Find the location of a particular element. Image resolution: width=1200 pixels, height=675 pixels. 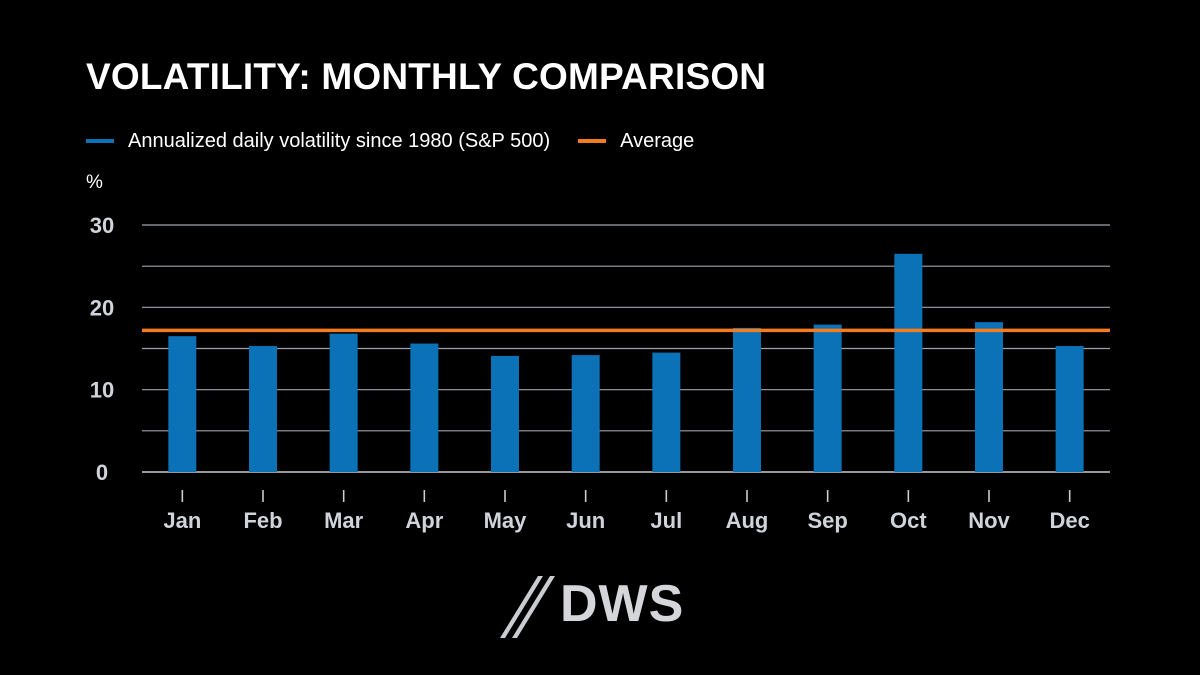

dws-slash-icon is located at coordinates (527, 607).